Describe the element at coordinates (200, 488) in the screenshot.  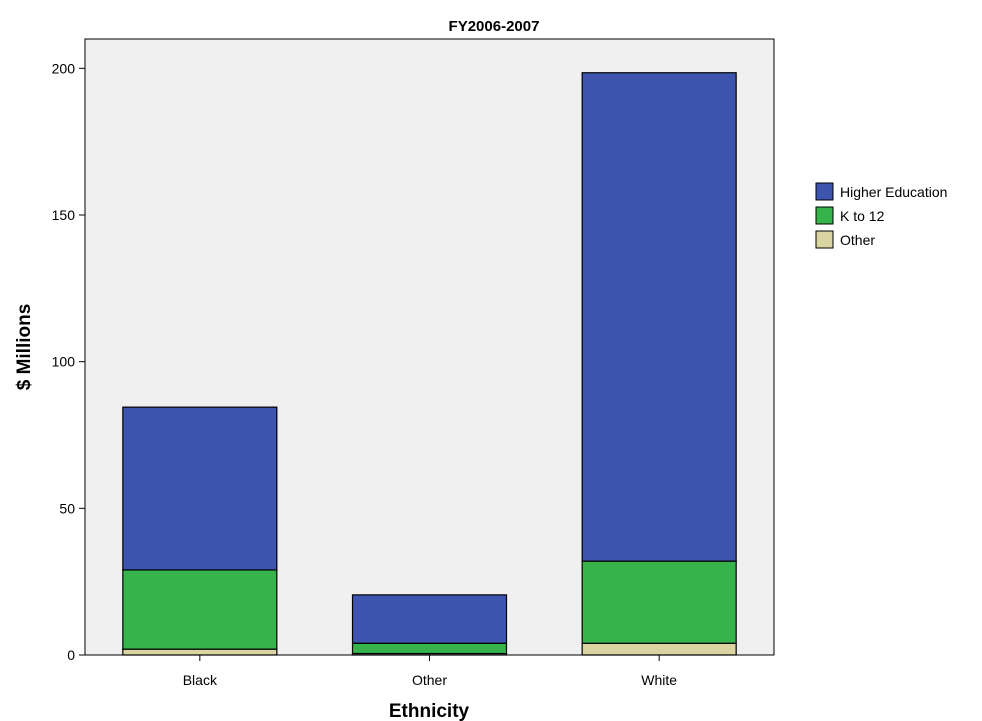
I see `bar-segment-black-higher-education` at that location.